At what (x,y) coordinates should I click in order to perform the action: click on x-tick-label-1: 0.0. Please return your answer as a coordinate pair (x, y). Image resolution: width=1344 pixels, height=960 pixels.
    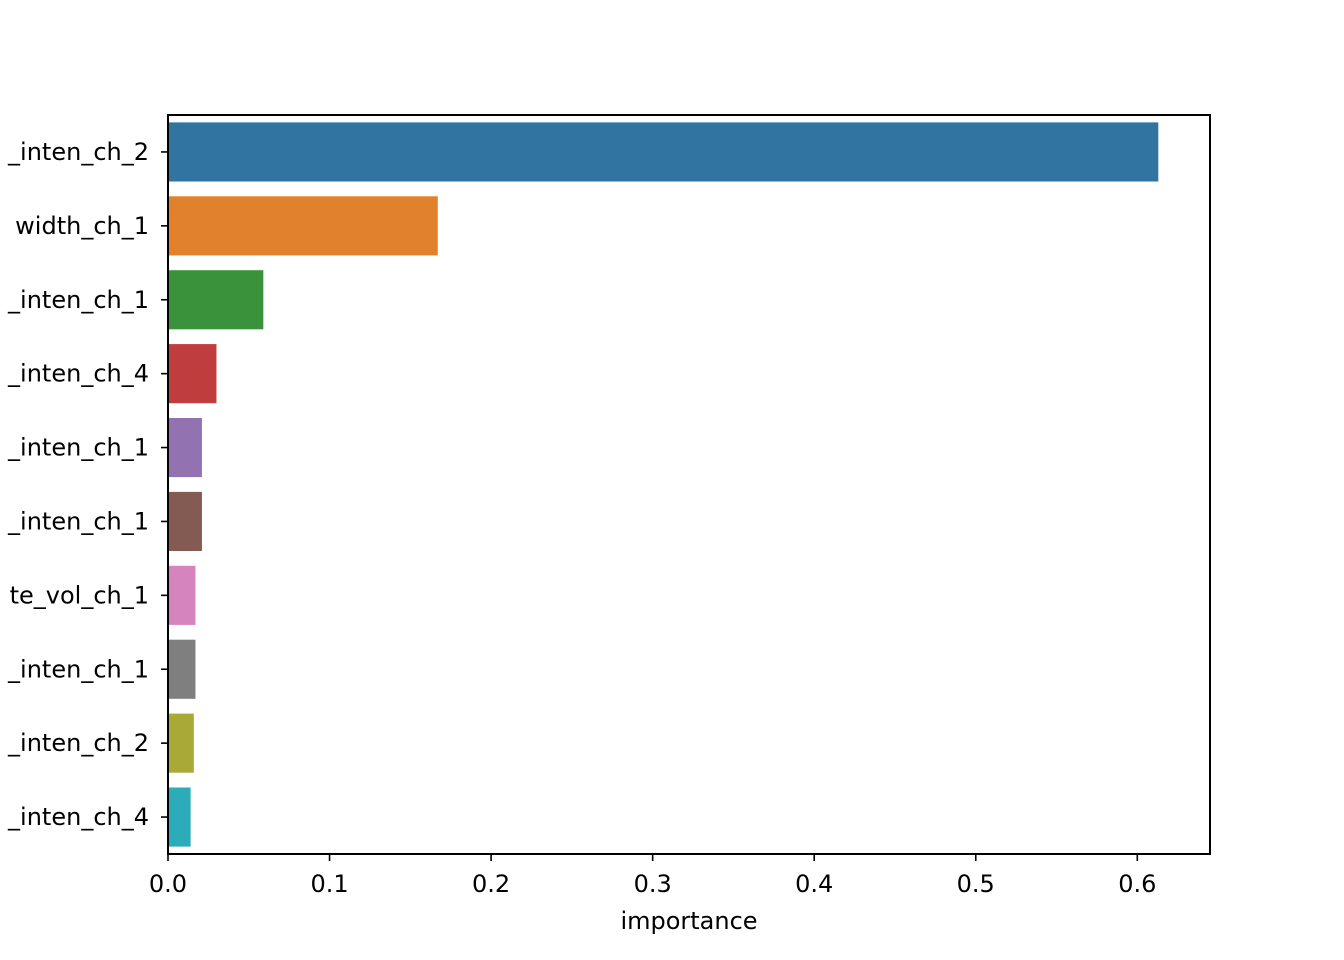
    Looking at the image, I should click on (168, 884).